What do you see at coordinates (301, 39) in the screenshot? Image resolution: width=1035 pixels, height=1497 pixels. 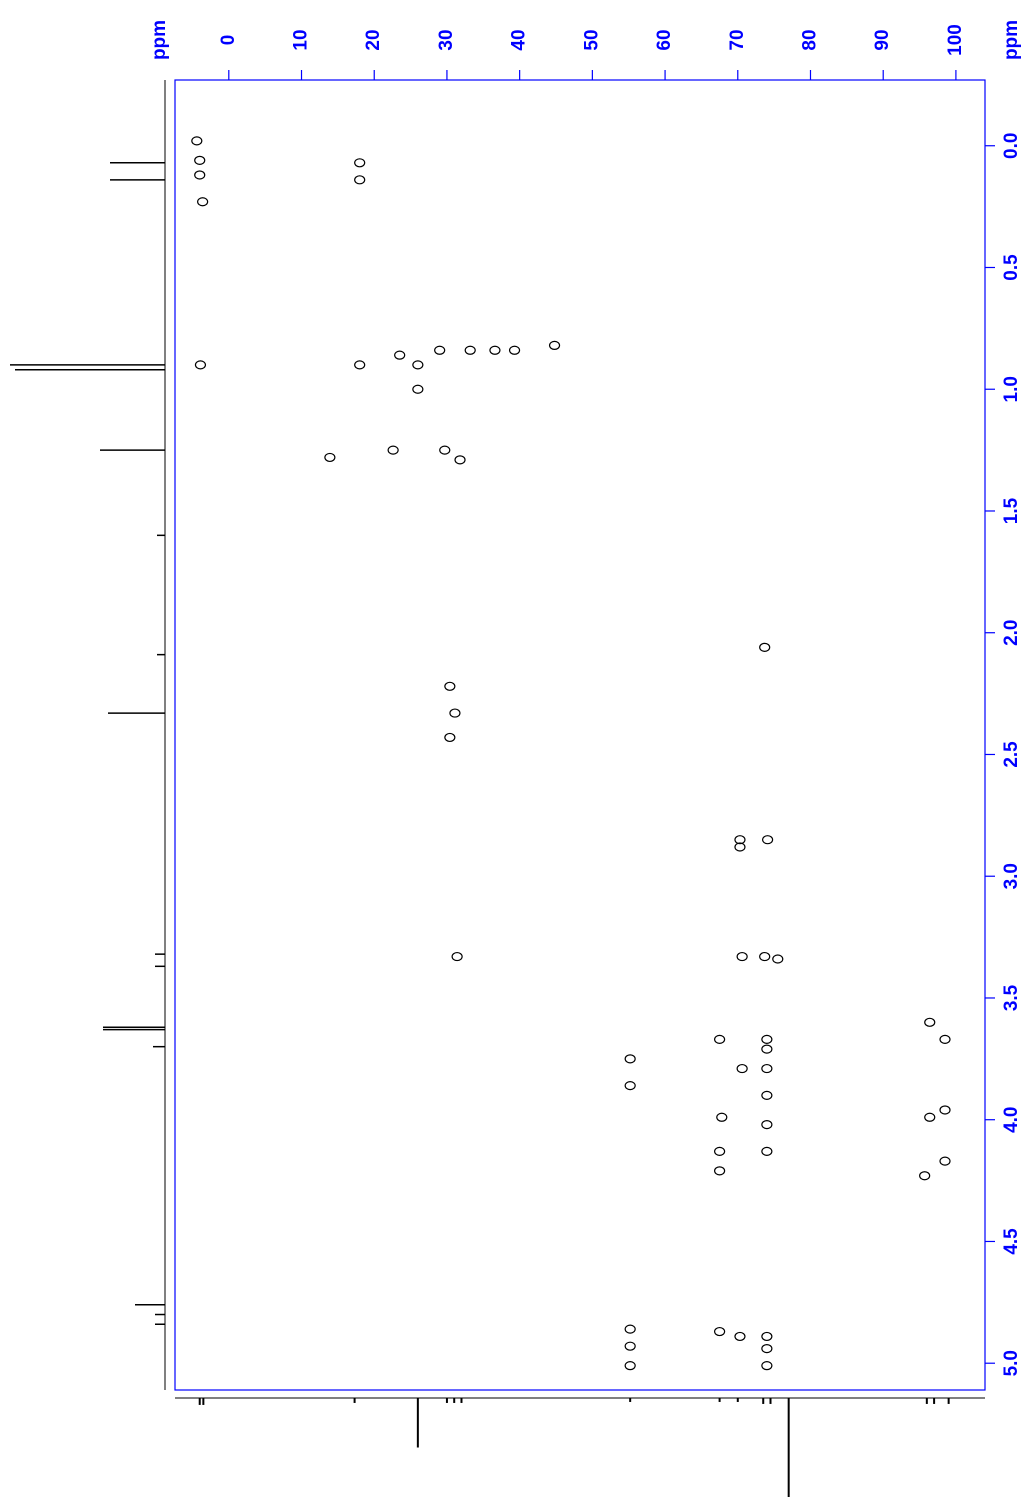 I see `x-tick-label: 10` at bounding box center [301, 39].